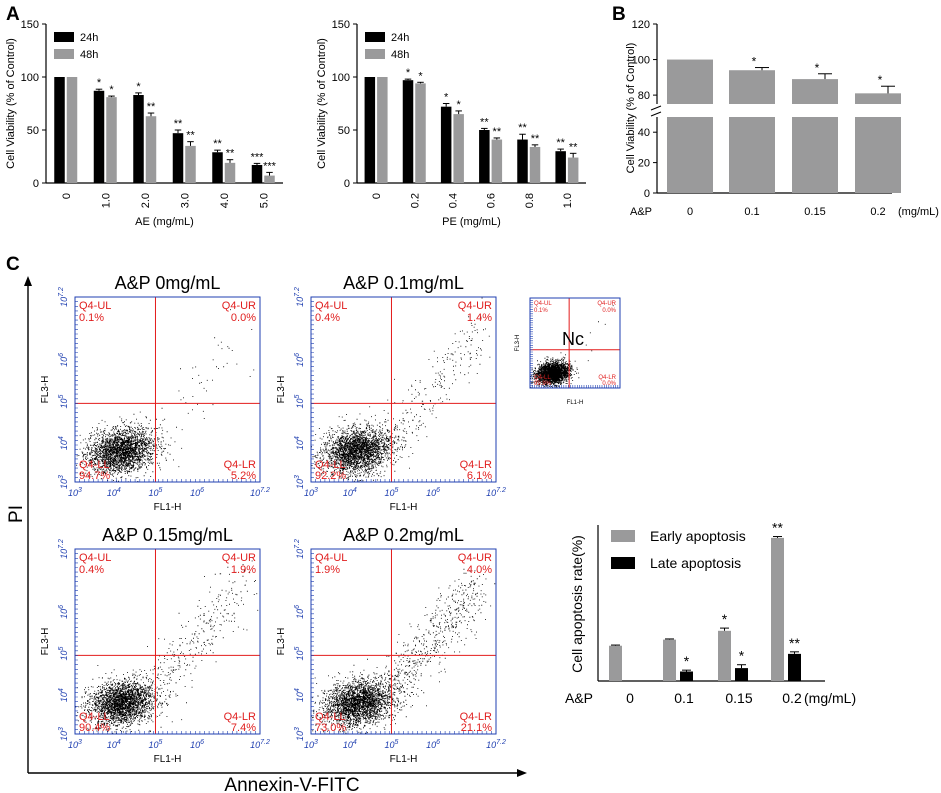 Image resolution: width=941 pixels, height=793 pixels. Describe the element at coordinates (91, 318) in the screenshot. I see `quadrant-ul-value: 0.1%` at that location.